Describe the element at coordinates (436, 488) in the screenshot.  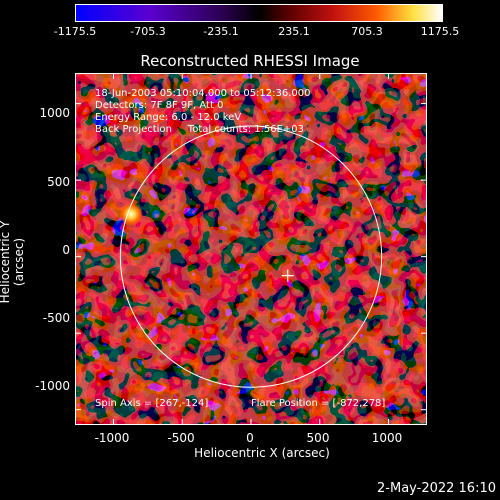
I see `timestamp: 2-May-2022 16:10` at that location.